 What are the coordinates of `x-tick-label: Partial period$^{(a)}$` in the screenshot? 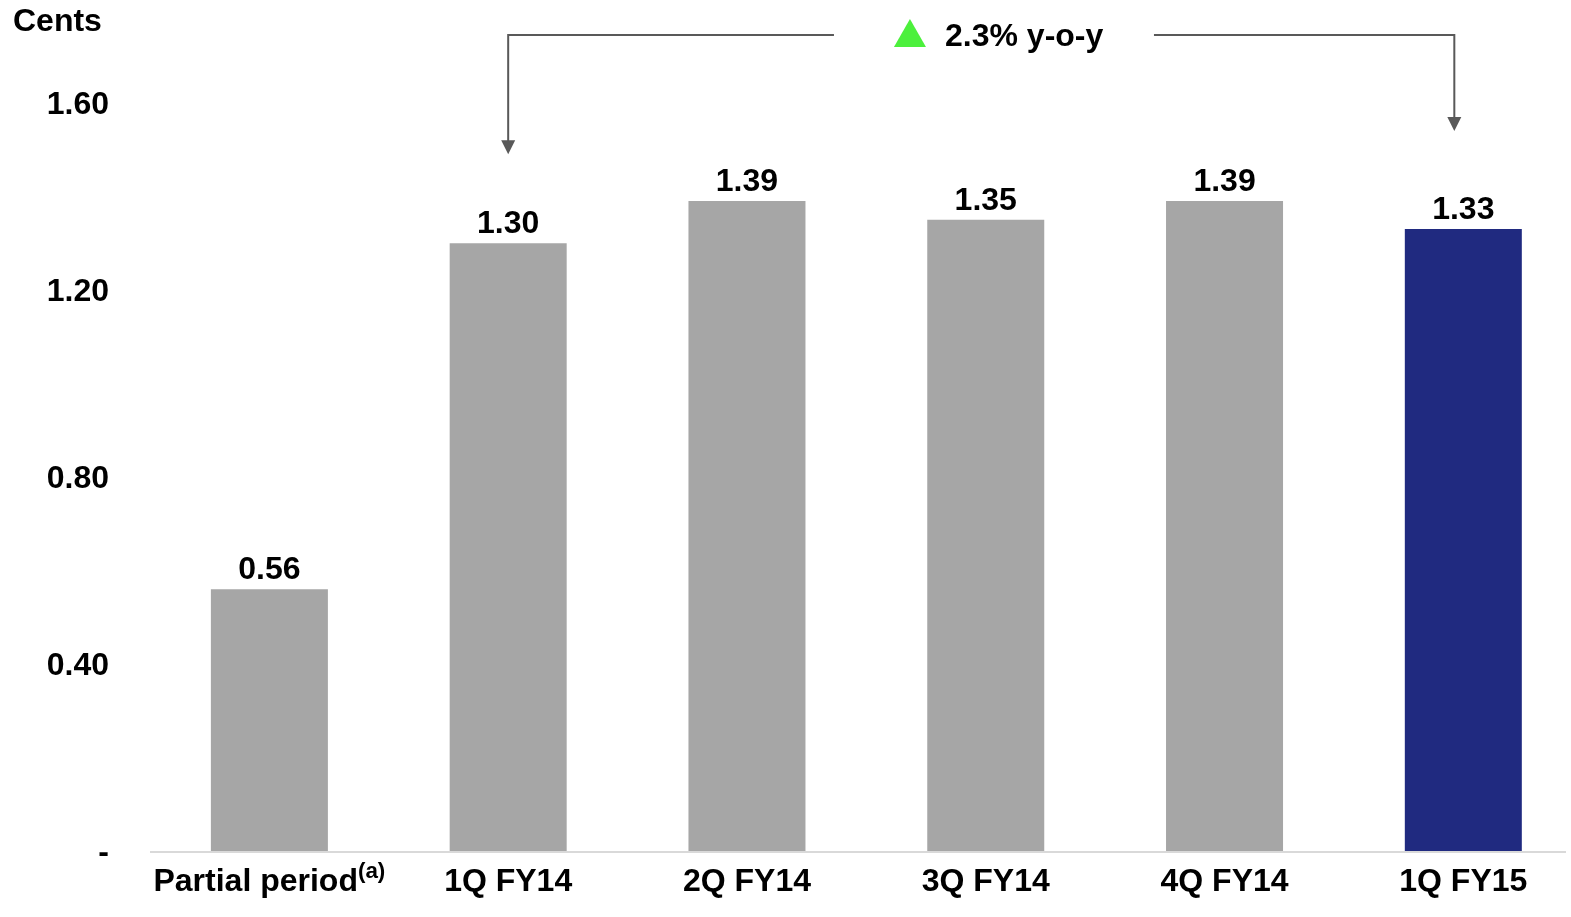 It's located at (269, 878).